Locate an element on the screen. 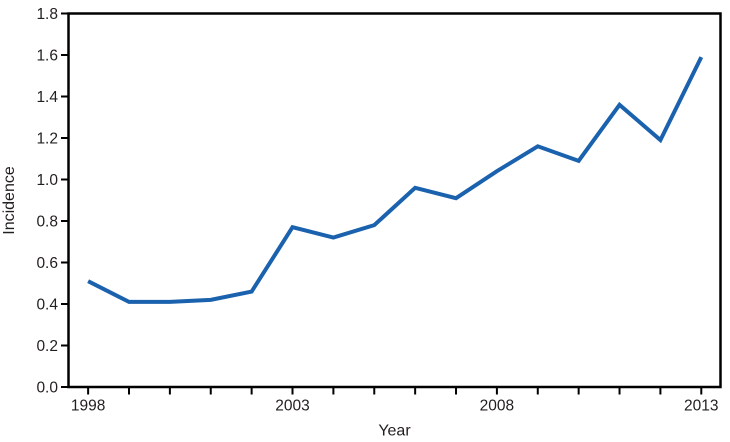 This screenshot has height=442, width=730. y-tick-label: 1.2 is located at coordinates (47, 139).